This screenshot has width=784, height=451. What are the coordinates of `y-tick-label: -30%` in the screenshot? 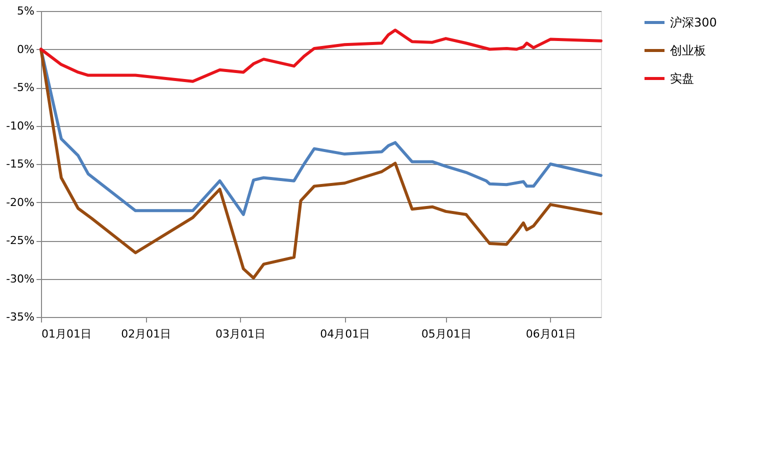 It's located at (20, 279).